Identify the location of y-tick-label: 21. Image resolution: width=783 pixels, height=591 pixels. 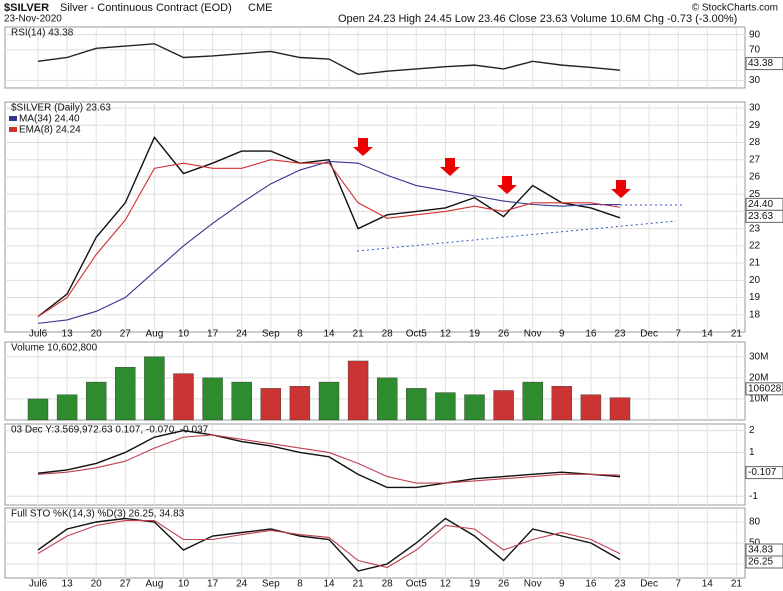
(755, 263).